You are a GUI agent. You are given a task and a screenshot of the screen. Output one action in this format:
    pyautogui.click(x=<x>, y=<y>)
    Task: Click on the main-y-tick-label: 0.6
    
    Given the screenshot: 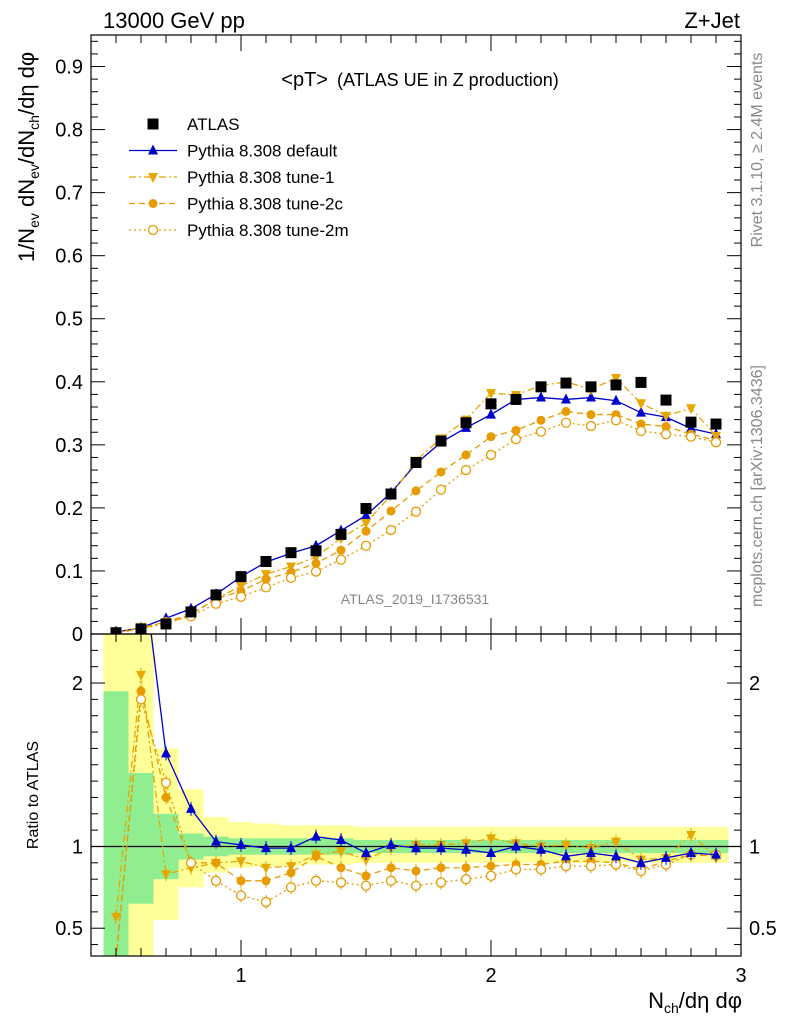 What is the action you would take?
    pyautogui.click(x=69, y=257)
    